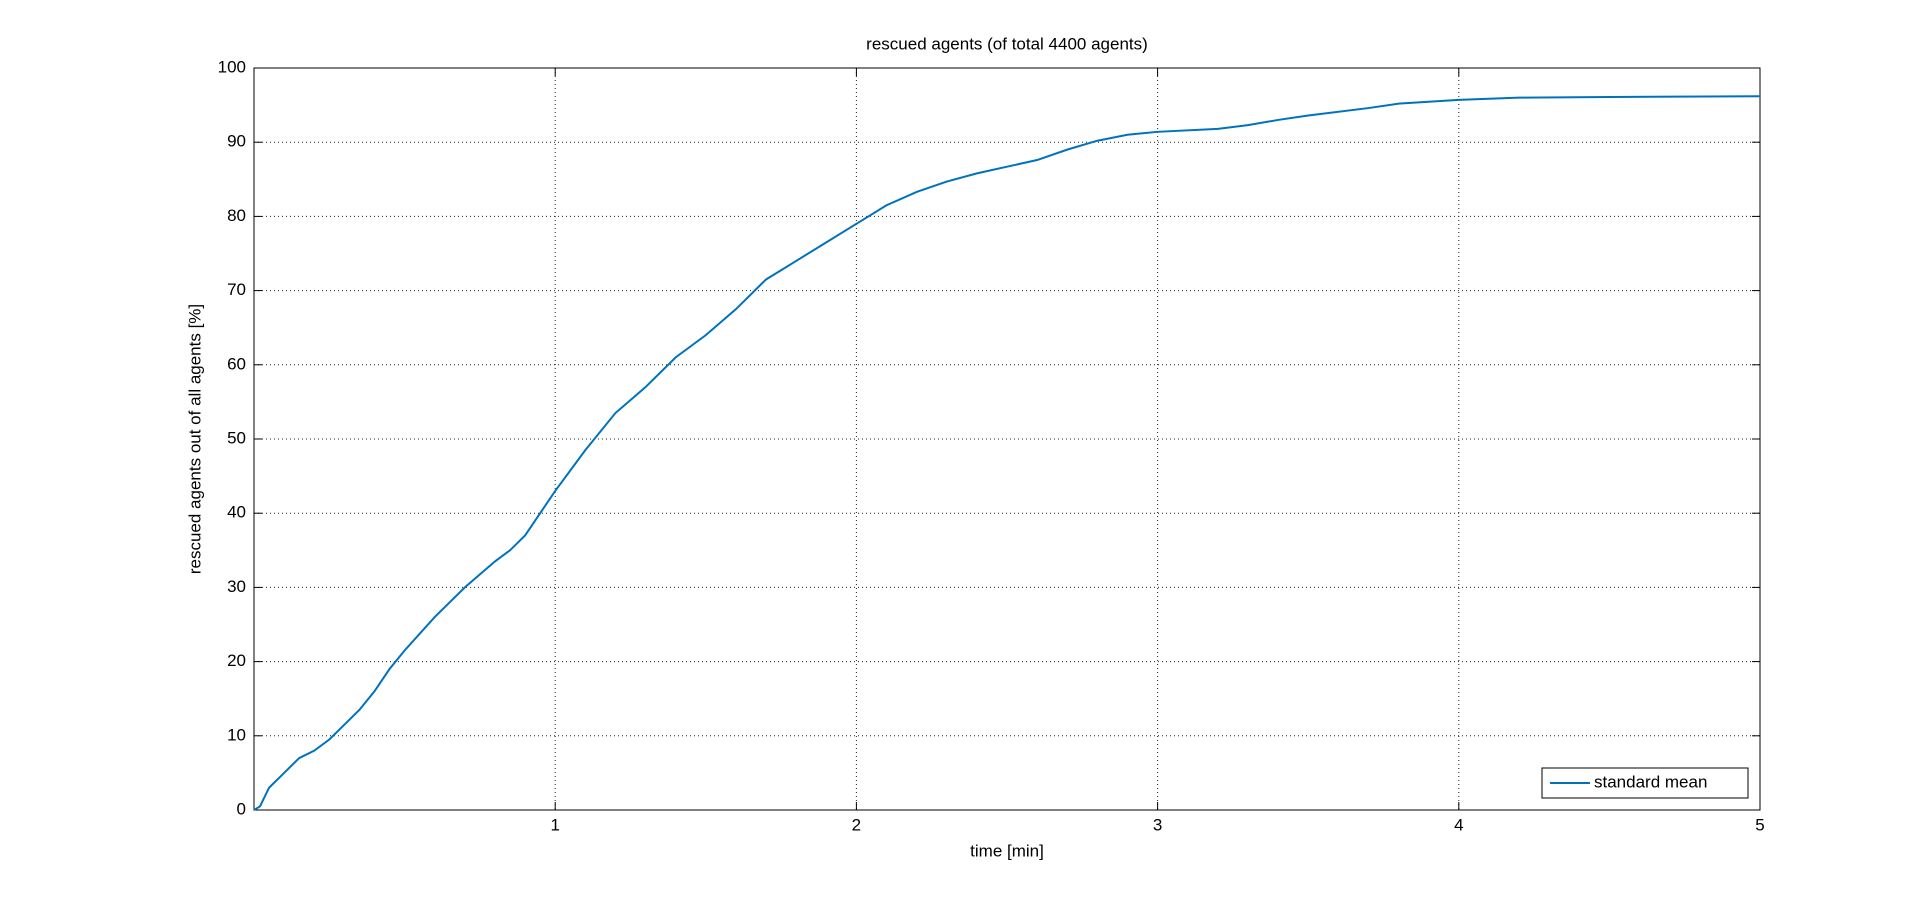 The height and width of the screenshot is (899, 1921). Describe the element at coordinates (1007, 43) in the screenshot. I see `chart-title: rescued agents (of total 4400 agents)` at that location.